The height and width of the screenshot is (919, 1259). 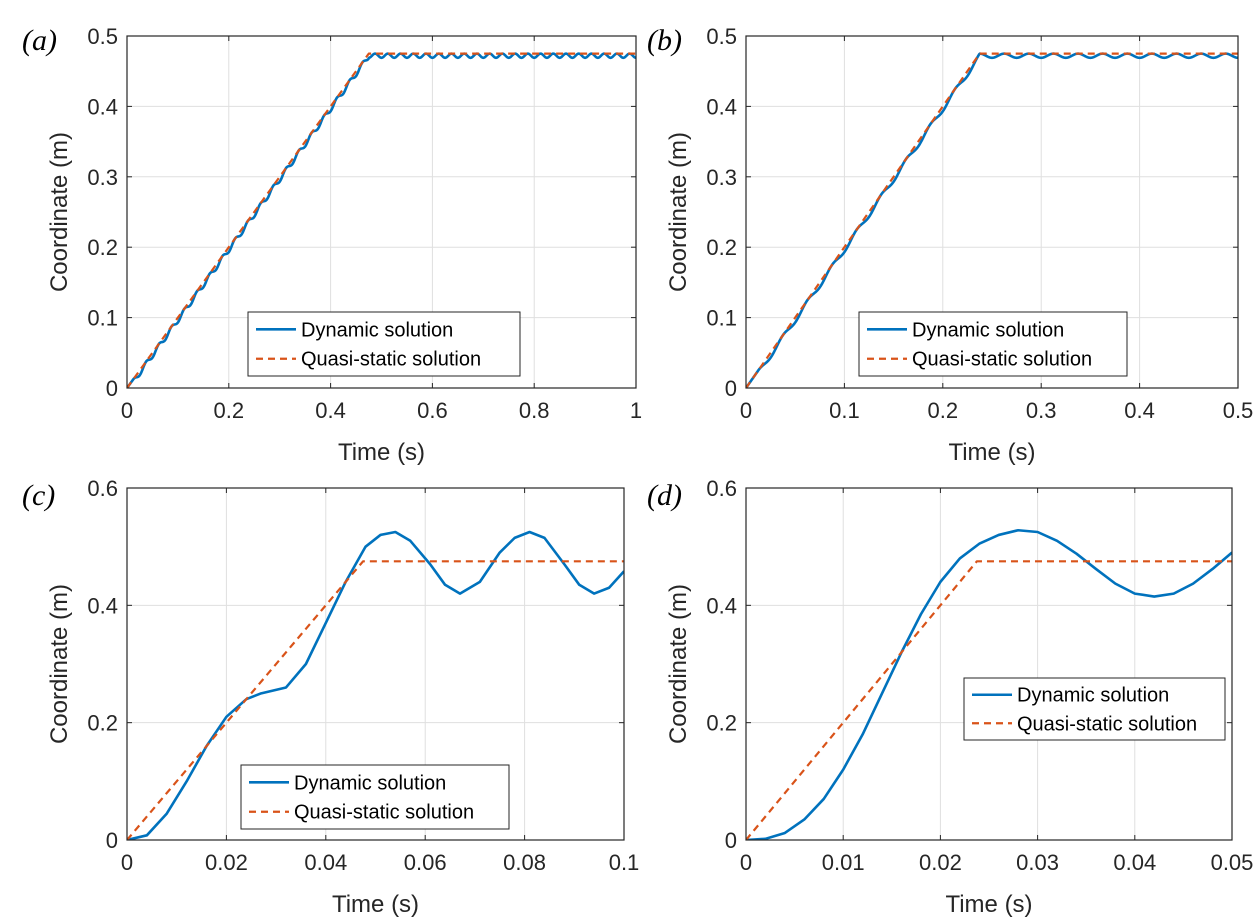 I want to click on x-tick-label: 0.3, so click(x=1041, y=410).